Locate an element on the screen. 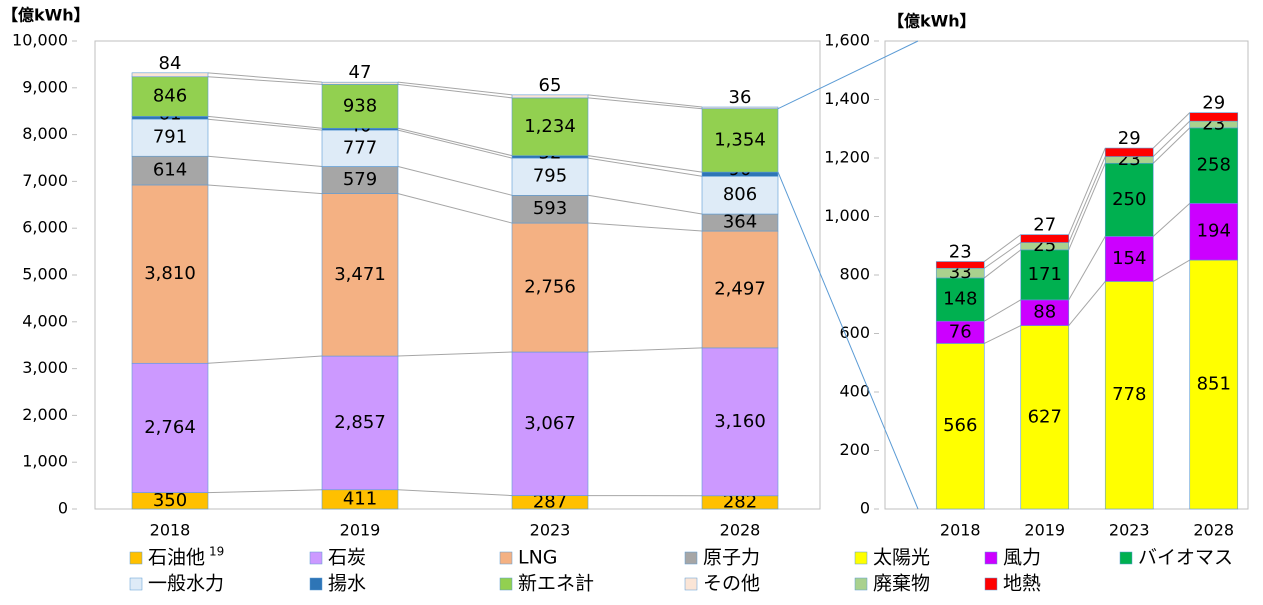  data-label: 846 is located at coordinates (170, 96).